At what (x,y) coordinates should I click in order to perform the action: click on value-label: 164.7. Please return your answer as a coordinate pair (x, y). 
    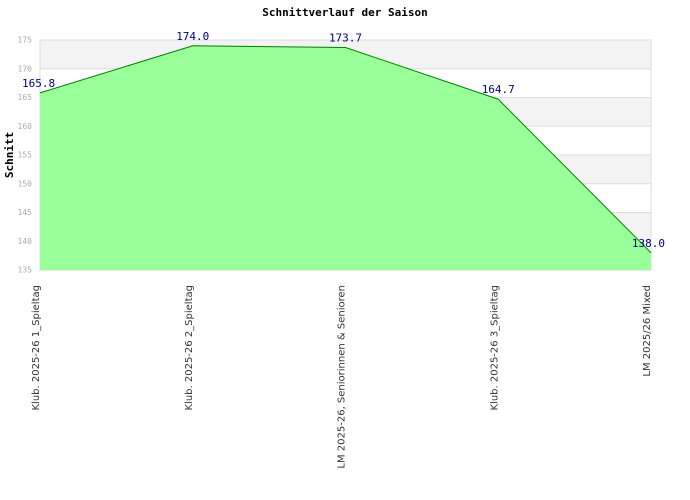
    Looking at the image, I should click on (498, 89).